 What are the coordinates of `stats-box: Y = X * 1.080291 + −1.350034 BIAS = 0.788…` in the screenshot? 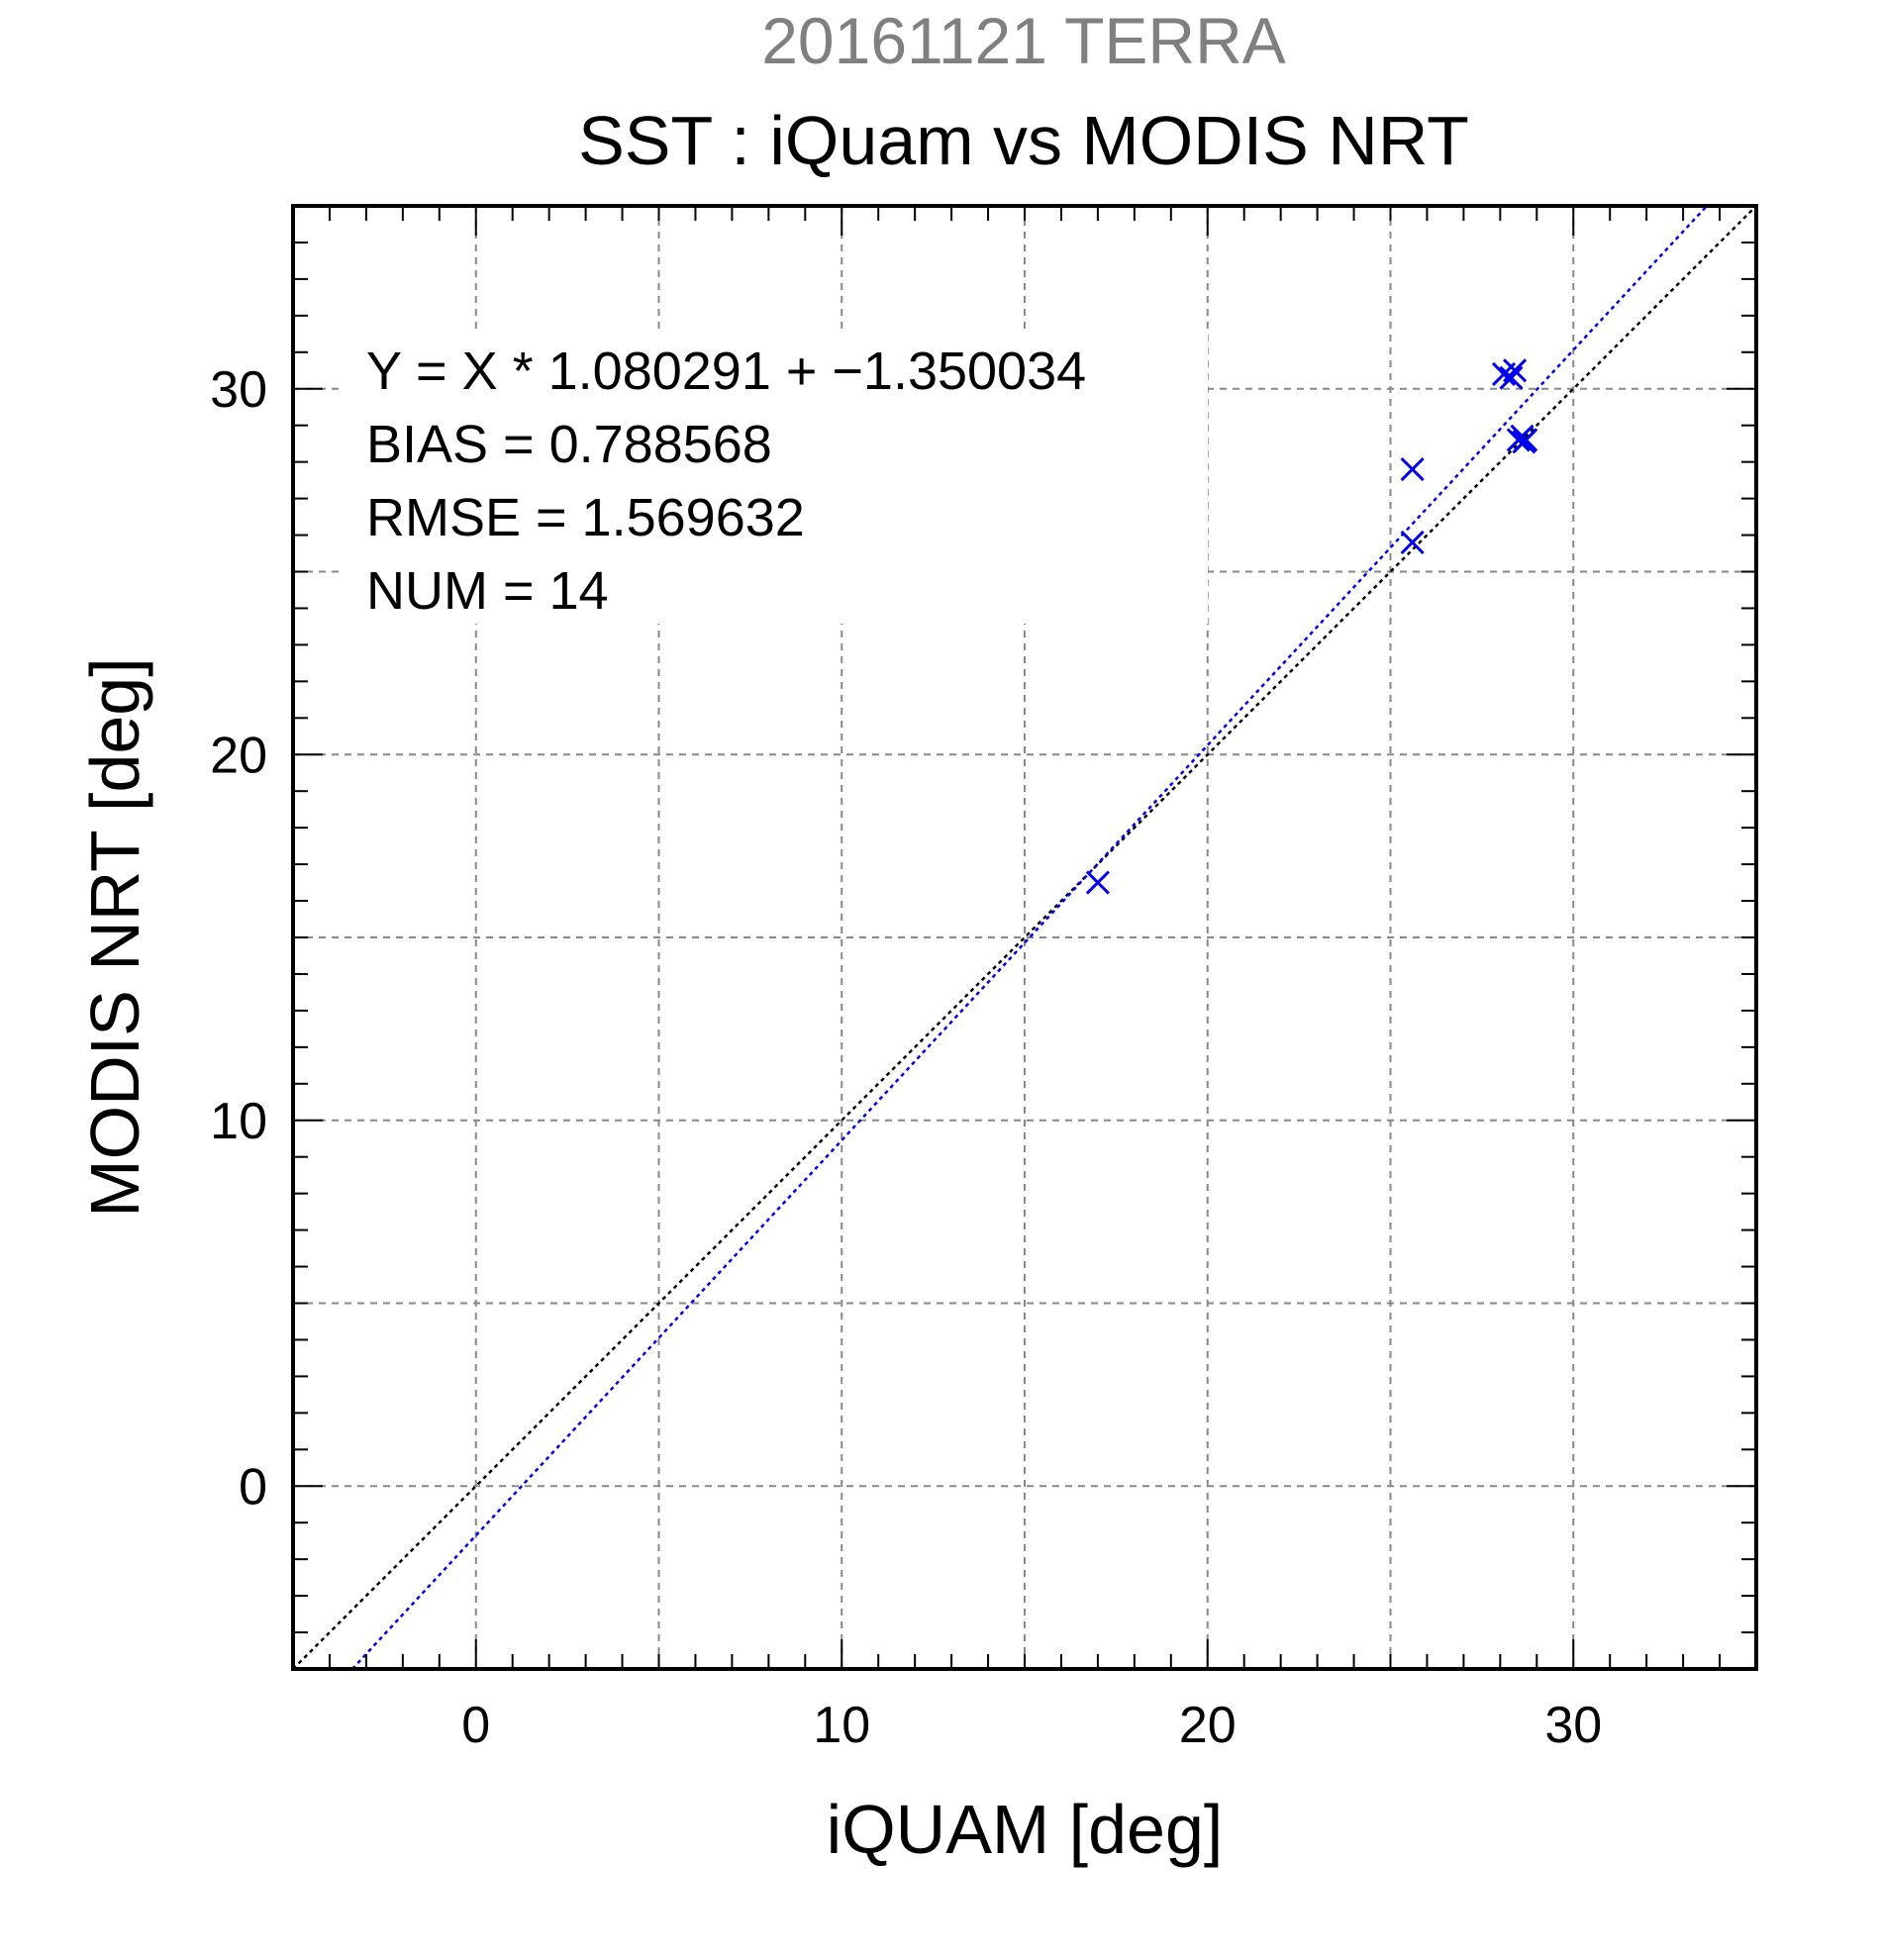 It's located at (775, 479).